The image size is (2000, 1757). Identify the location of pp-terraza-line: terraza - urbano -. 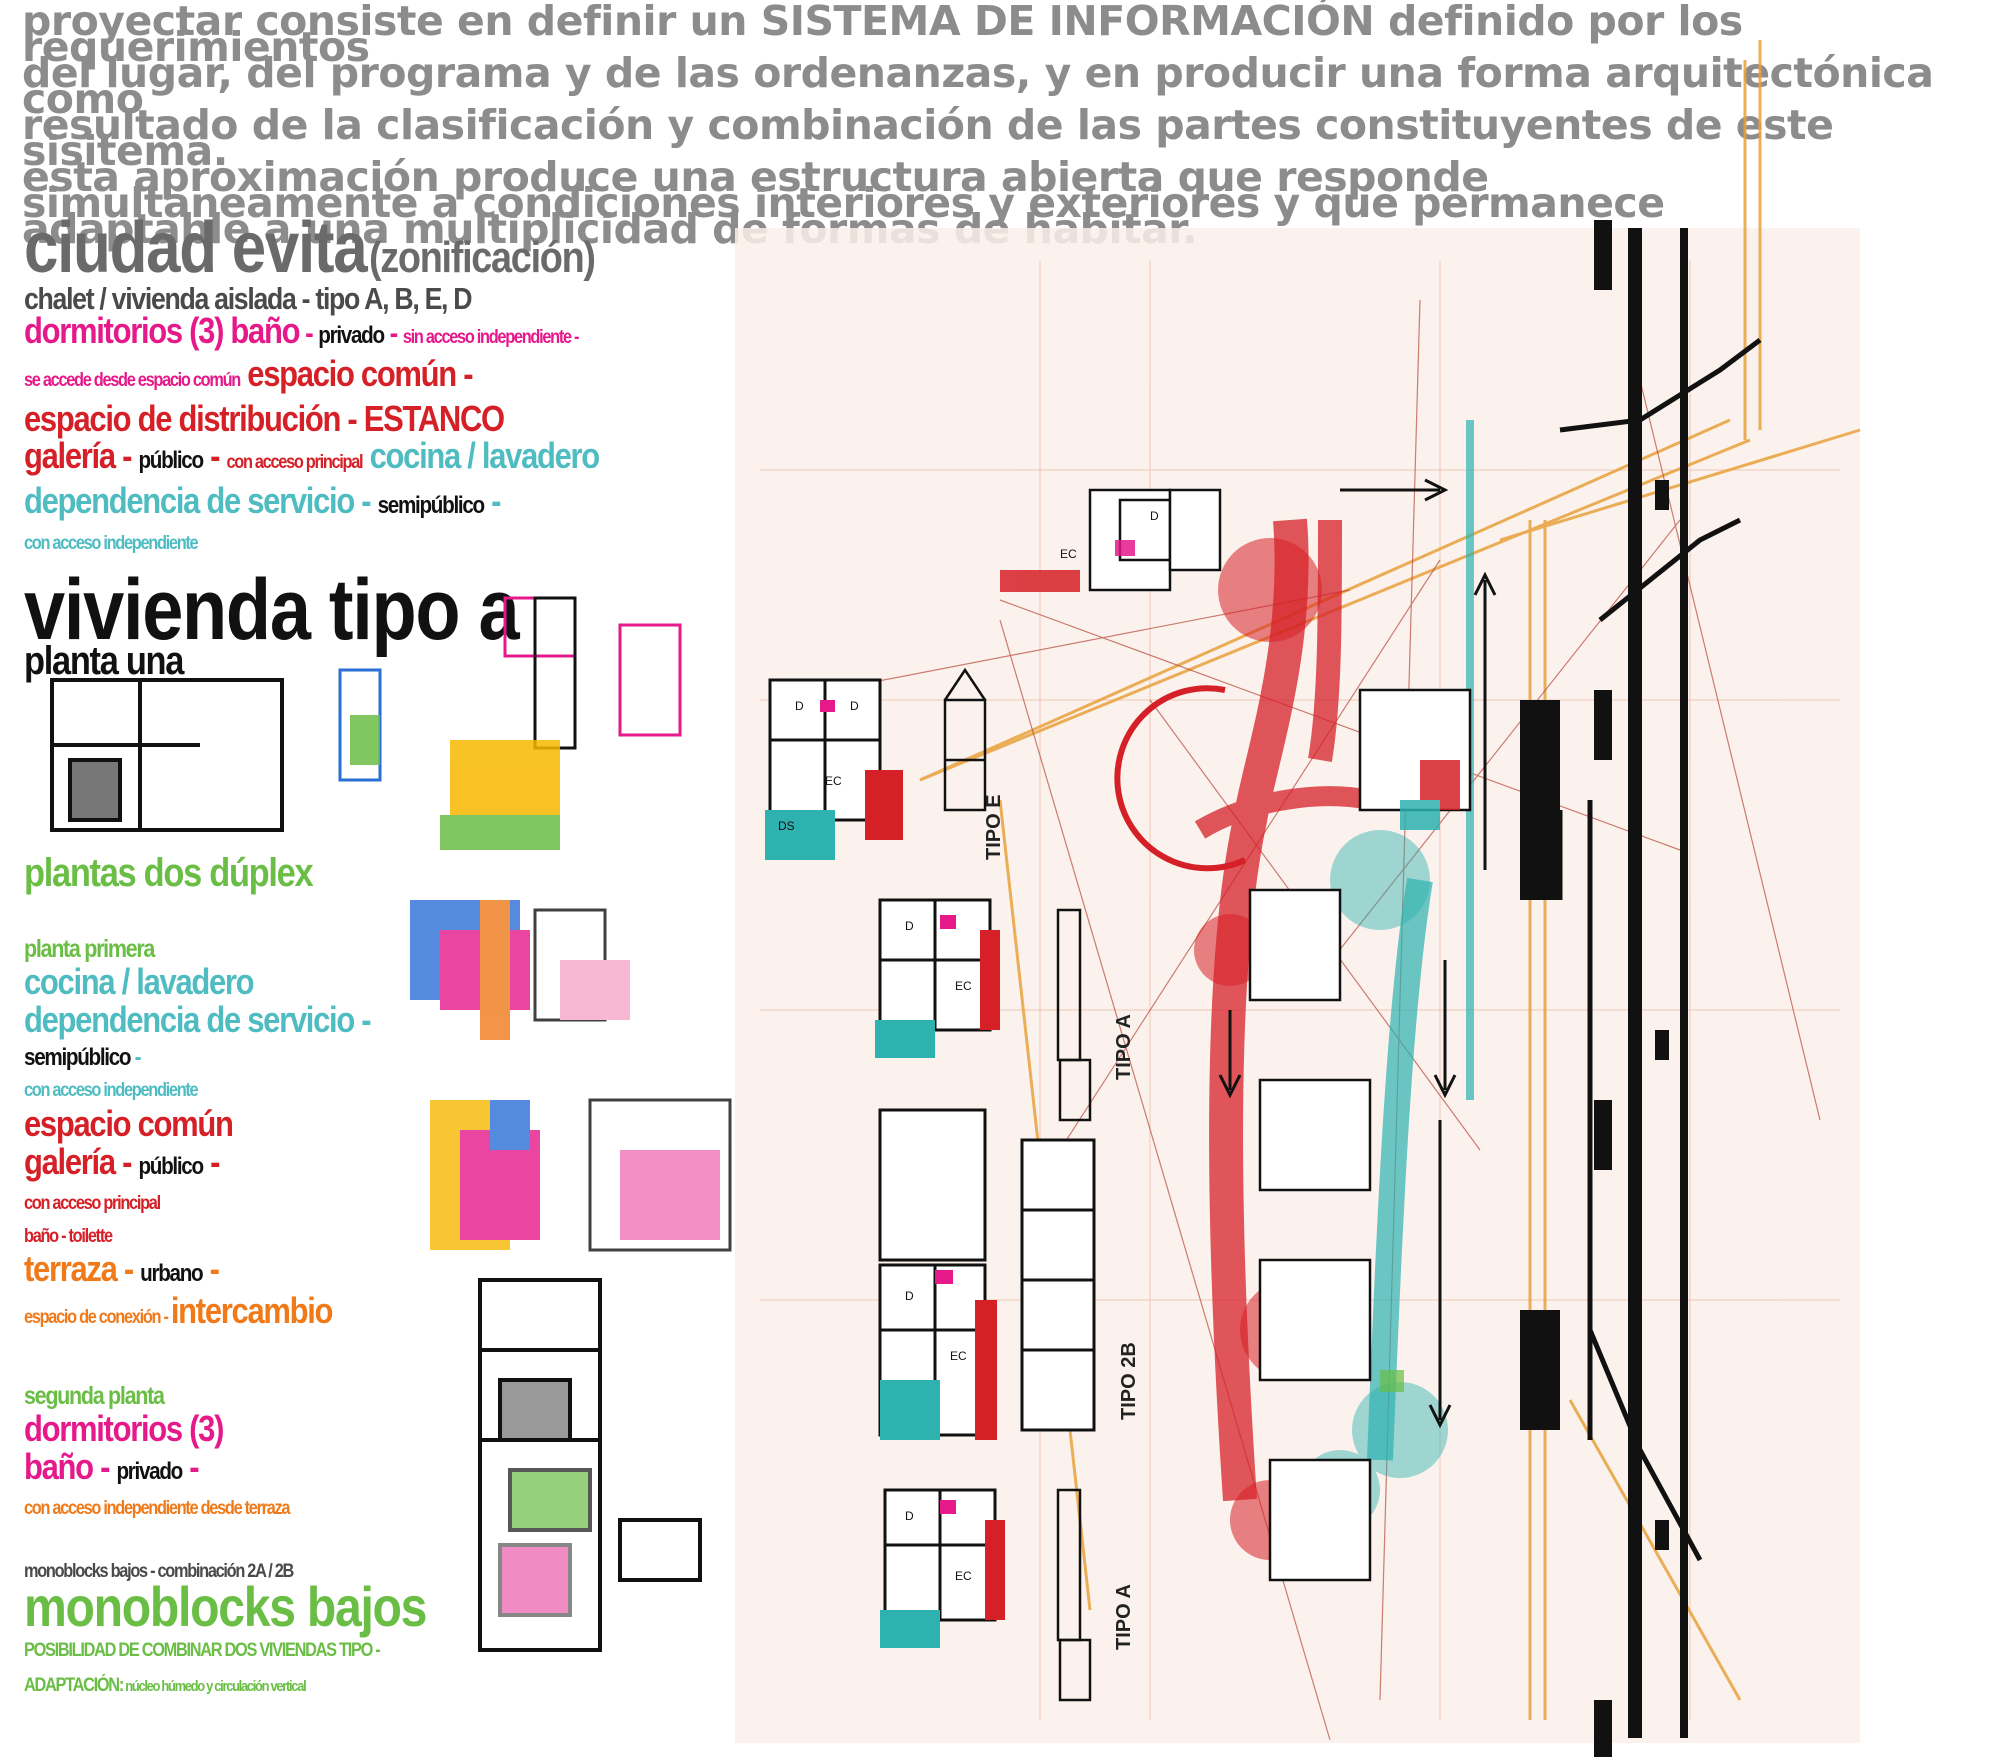
(122, 1268).